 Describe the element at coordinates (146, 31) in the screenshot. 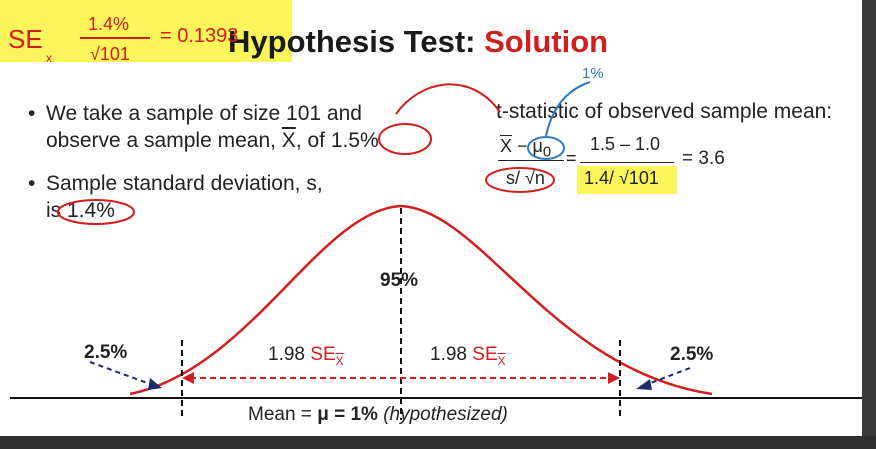

I see `highlight-box` at that location.